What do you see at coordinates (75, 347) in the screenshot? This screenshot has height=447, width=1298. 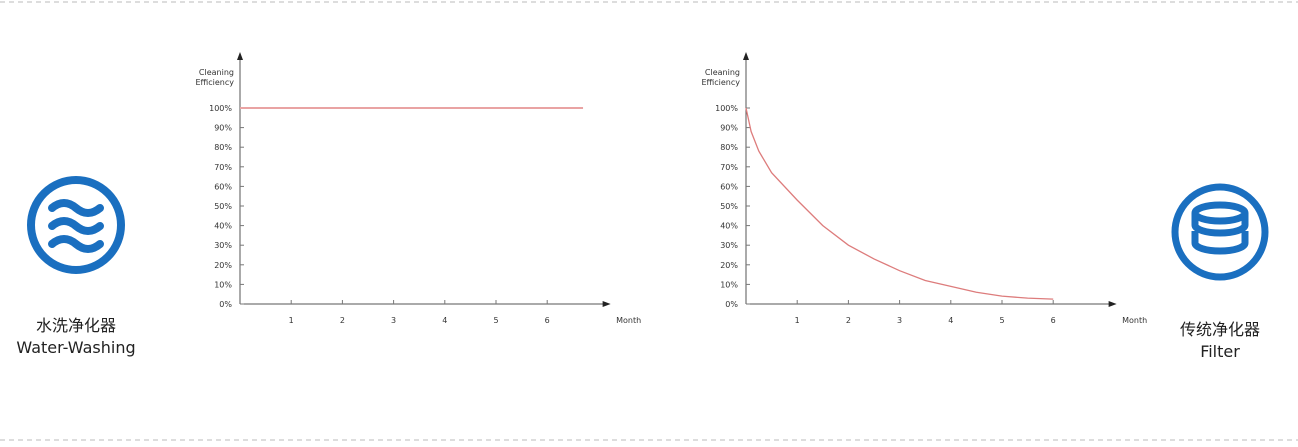 I see `product-name-en: Water-Washing` at bounding box center [75, 347].